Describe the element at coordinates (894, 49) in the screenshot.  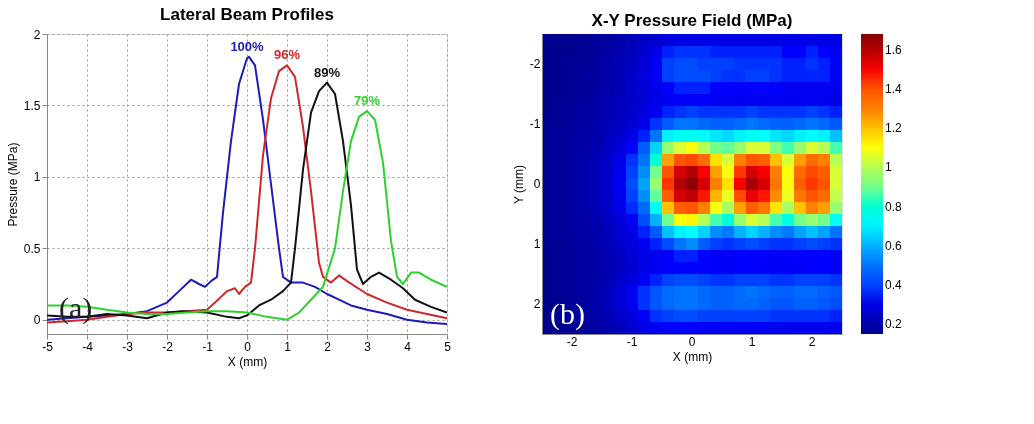
I see `color-bar-label: 1.6` at that location.